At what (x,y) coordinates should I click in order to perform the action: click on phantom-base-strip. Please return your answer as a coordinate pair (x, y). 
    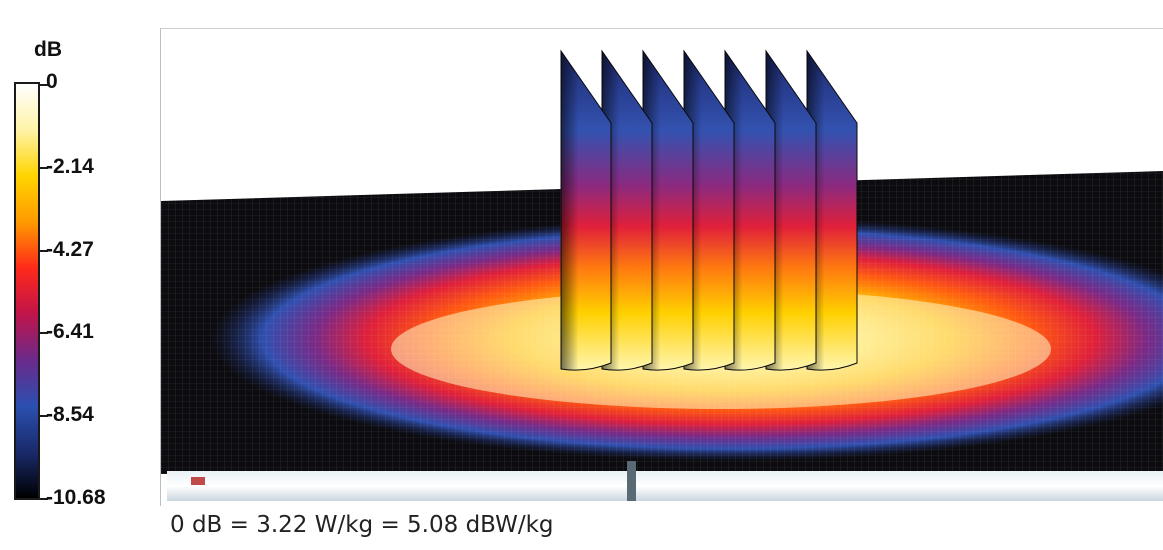
    Looking at the image, I should click on (665, 486).